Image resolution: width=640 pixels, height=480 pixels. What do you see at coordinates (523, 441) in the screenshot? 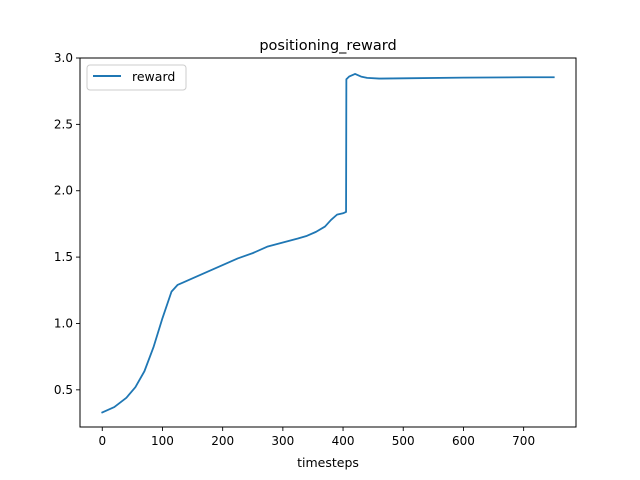
I see `x-tick-label: 700` at bounding box center [523, 441].